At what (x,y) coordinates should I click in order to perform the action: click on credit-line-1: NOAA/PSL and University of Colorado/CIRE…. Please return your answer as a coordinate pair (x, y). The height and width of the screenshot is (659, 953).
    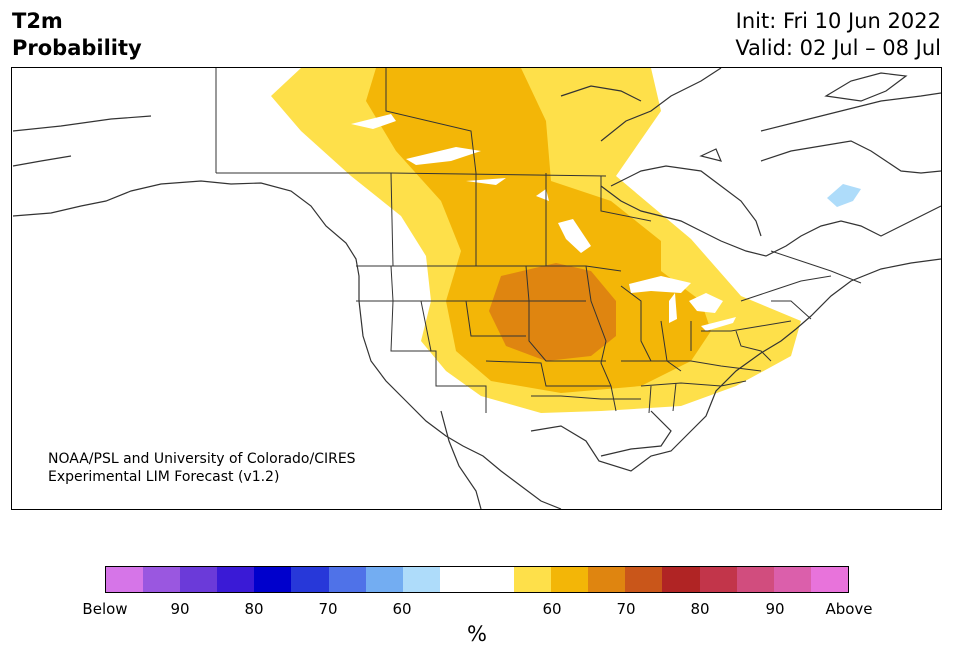
    Looking at the image, I should click on (202, 459).